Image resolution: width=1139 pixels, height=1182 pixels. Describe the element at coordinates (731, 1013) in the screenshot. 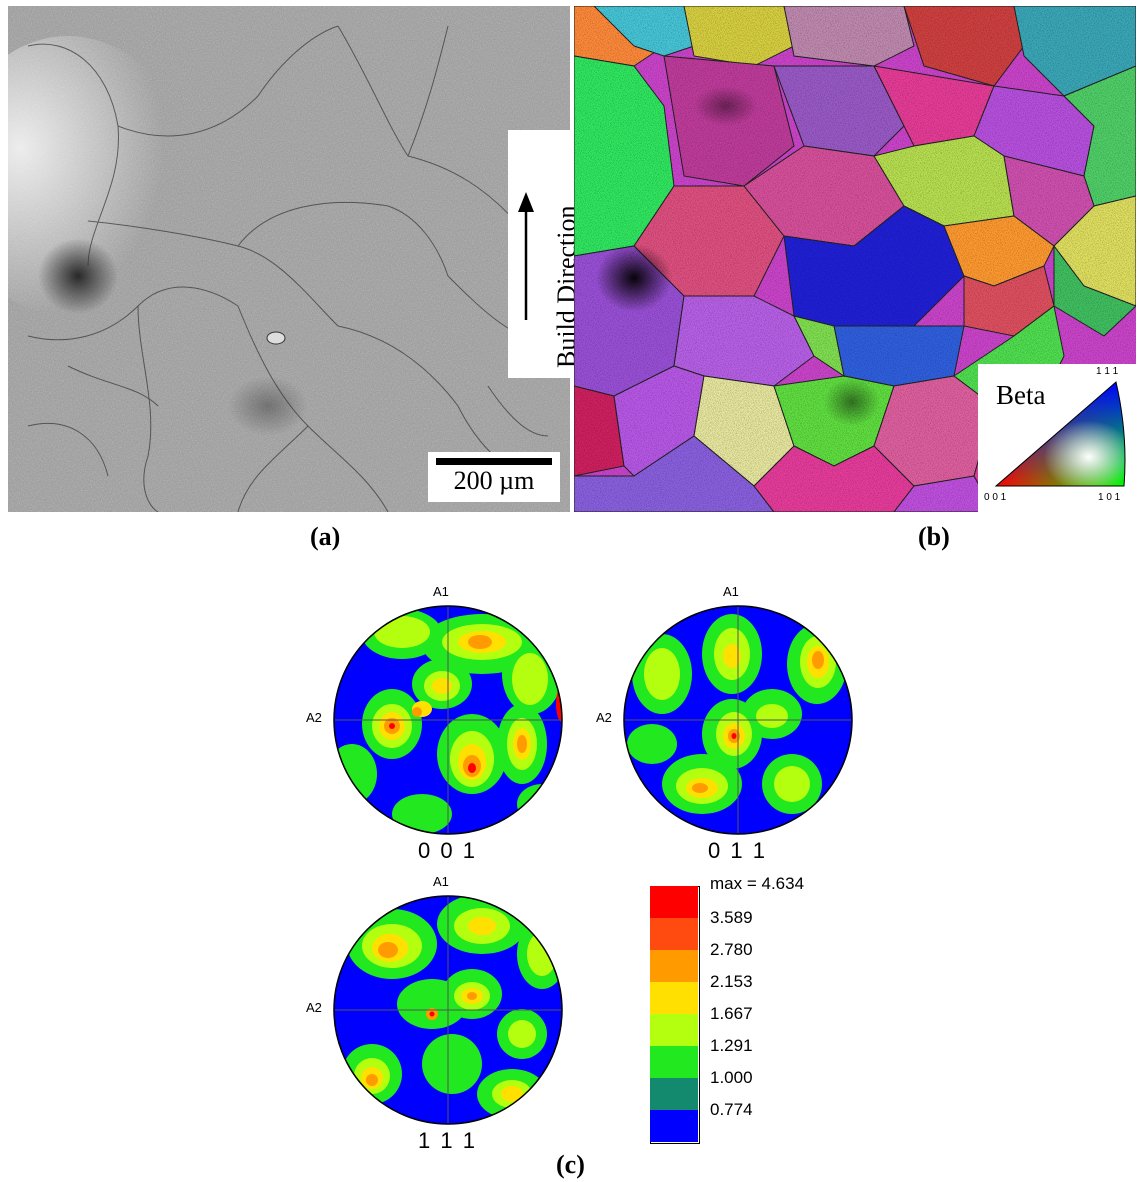

I see `legend-value: 1.667` at that location.